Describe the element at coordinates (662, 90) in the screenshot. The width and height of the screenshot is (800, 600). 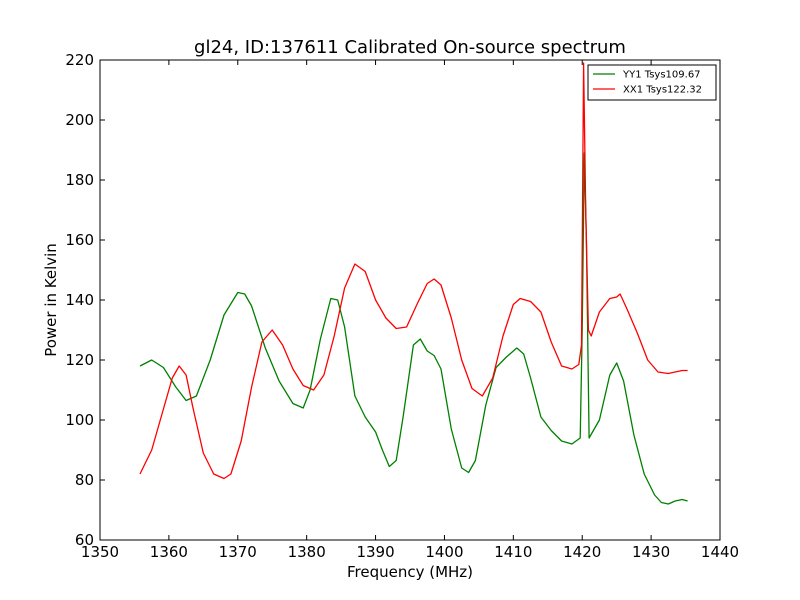
I see `legend-label-2: XX1 Tsys122.32` at that location.